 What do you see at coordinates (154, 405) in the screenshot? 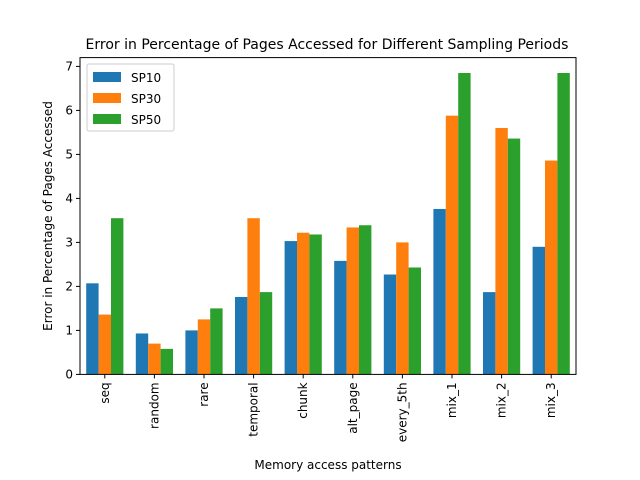
I see `x-tick-label-random: random` at bounding box center [154, 405].